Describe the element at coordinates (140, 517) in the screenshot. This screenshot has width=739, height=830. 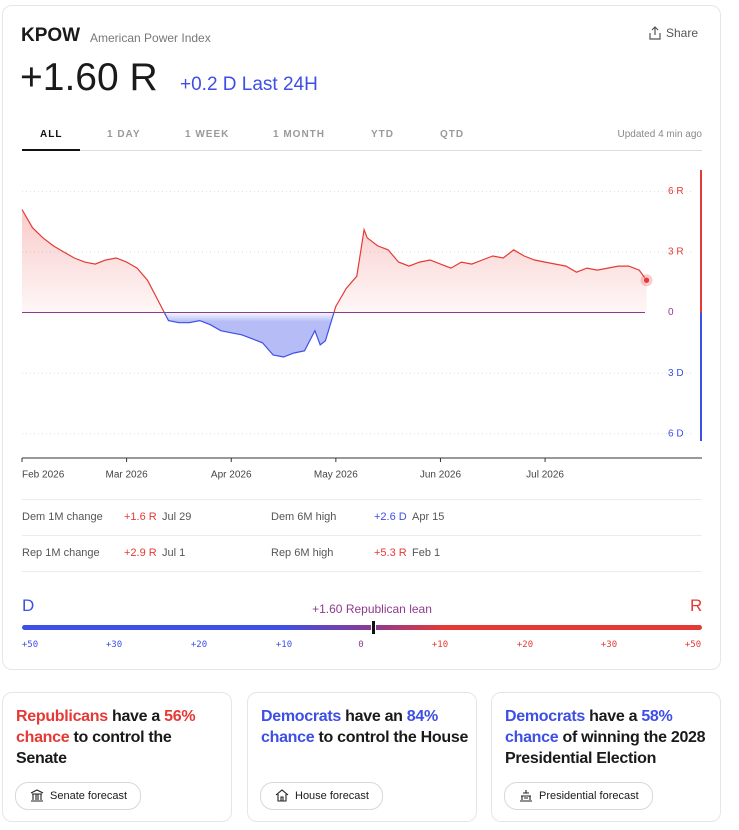
I see `stat-value: +1.6 R` at that location.